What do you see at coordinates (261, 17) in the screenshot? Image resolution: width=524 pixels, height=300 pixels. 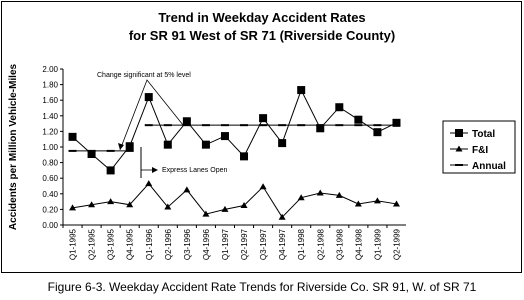 I see `chart-title: Trend in Weekday Accident Rates` at bounding box center [261, 17].